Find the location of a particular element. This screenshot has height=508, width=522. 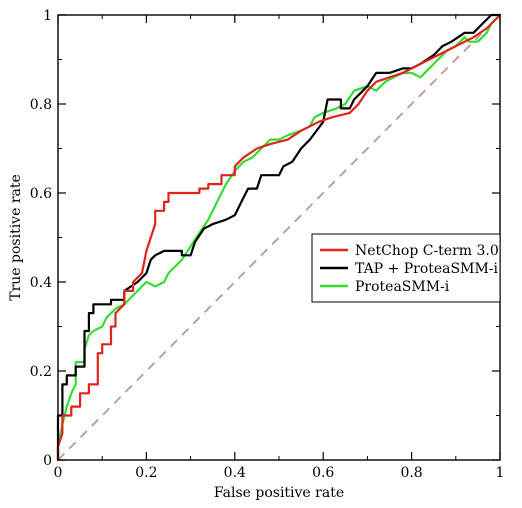

legend-label-proteasmm-i: ProteaSMM-i is located at coordinates (402, 287).